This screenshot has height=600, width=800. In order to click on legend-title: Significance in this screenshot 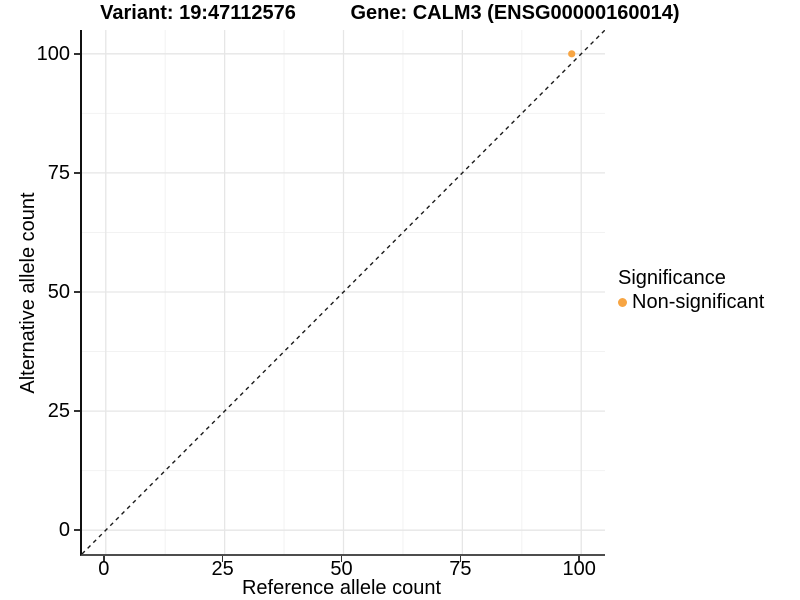, I will do `click(672, 278)`.